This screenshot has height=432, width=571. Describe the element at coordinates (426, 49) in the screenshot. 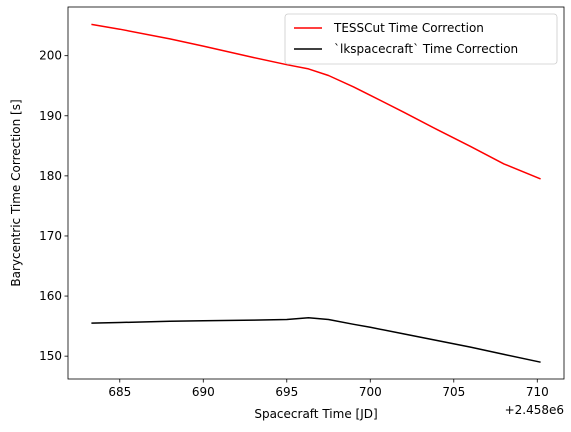

I see `legend-label-lkspacecraft: `lkspacecraft` Time Correction` at that location.